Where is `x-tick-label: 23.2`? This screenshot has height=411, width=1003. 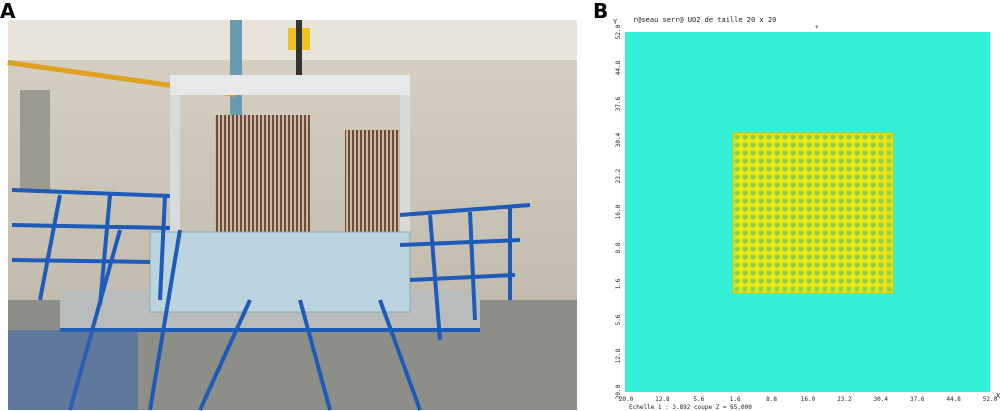
x-tick-label: 23.2 is located at coordinates (844, 399).